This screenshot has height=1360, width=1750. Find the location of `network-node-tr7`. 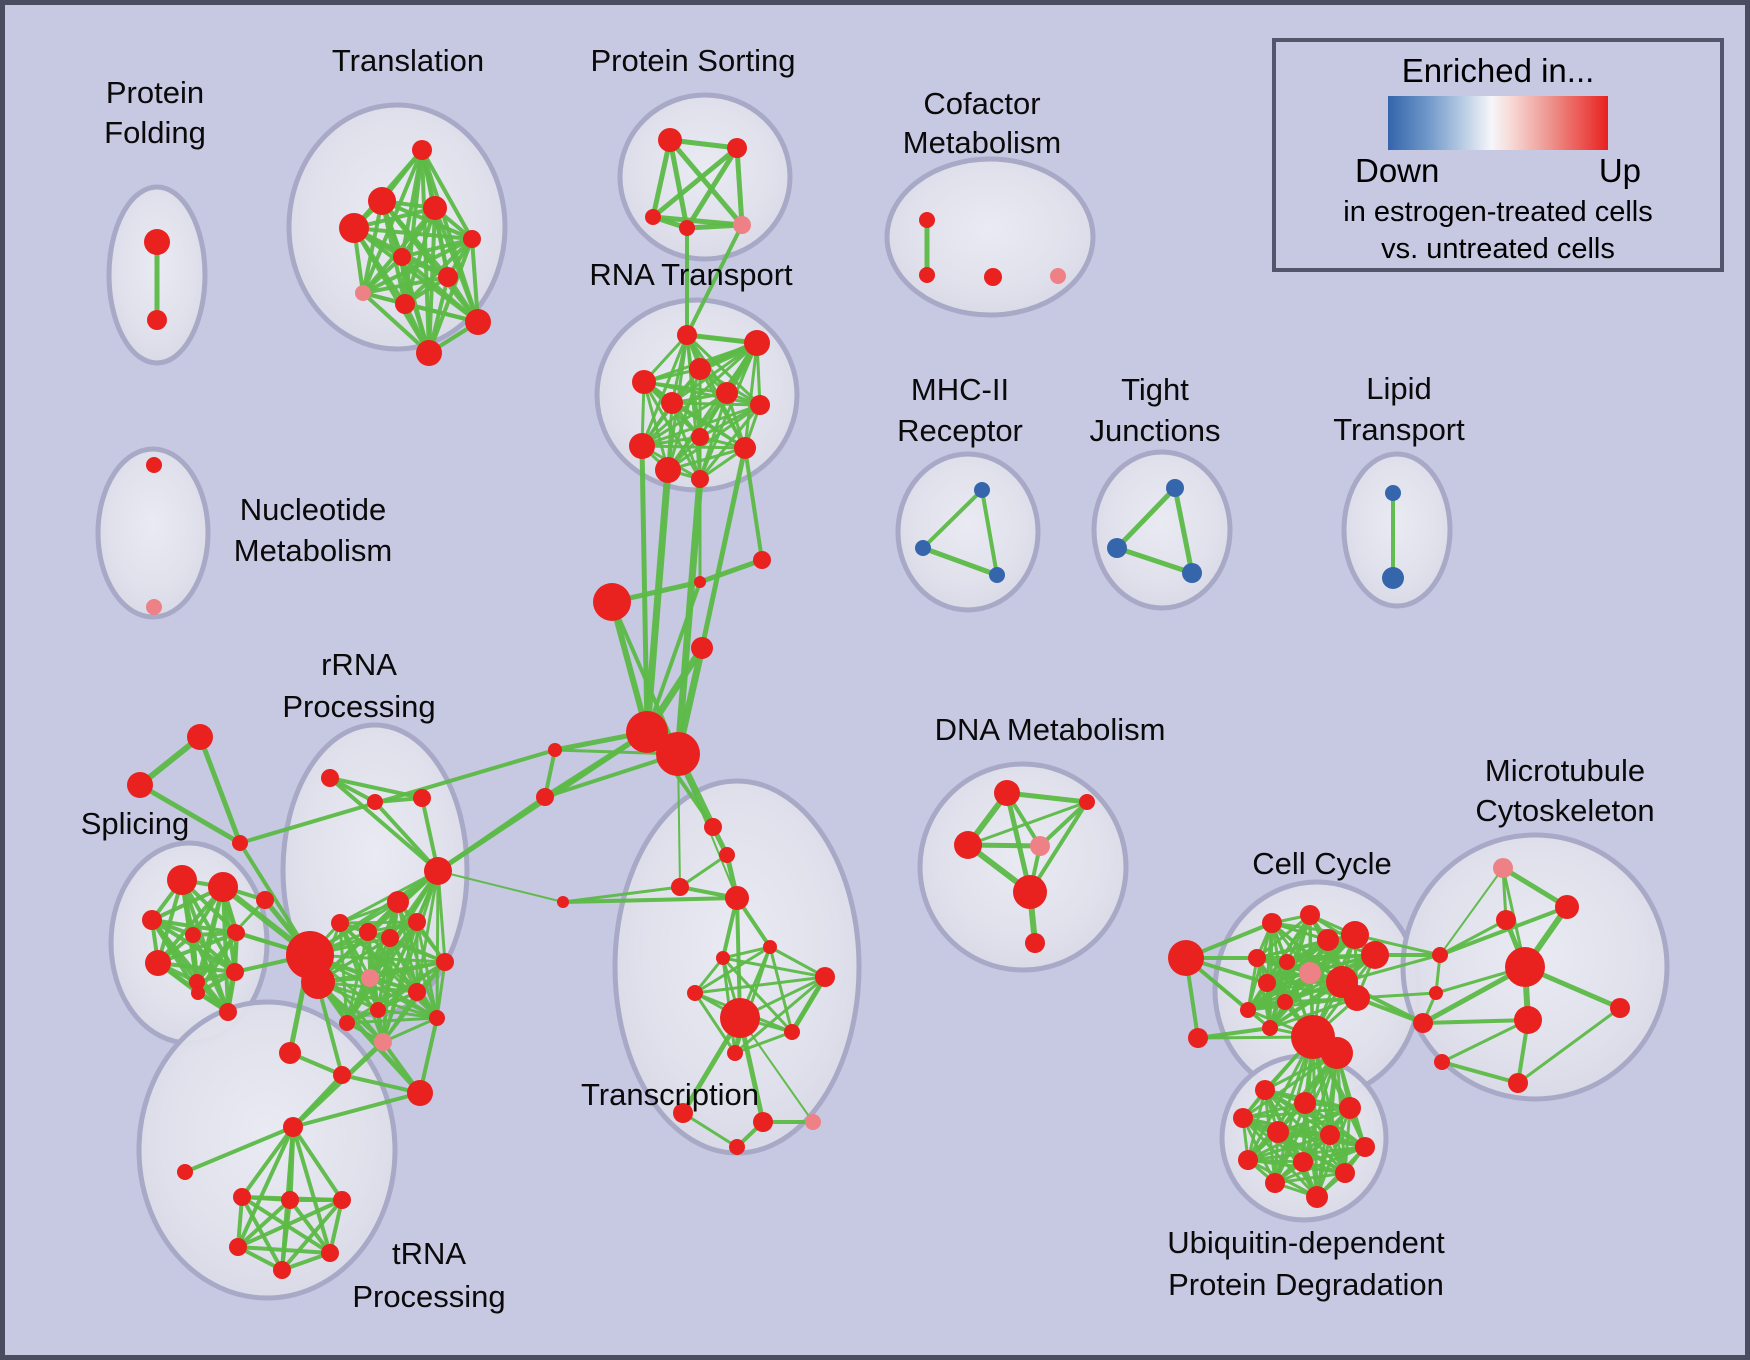

network-node-tr7 is located at coordinates (448, 277).